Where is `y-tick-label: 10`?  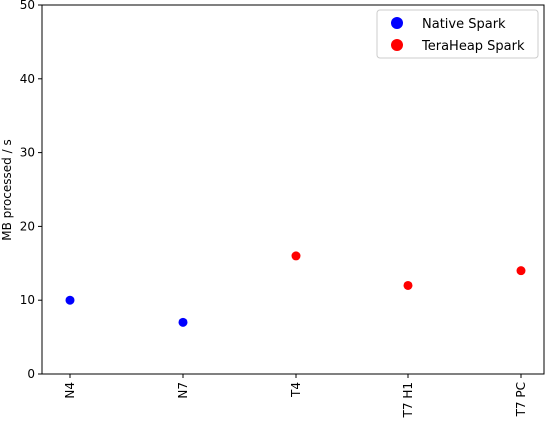
y-tick-label: 10 is located at coordinates (27, 300).